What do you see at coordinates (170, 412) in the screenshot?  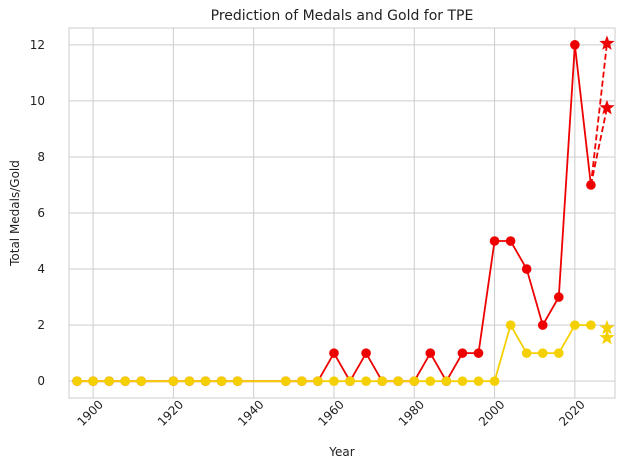 I see `x-tick-label: 1920` at bounding box center [170, 412].